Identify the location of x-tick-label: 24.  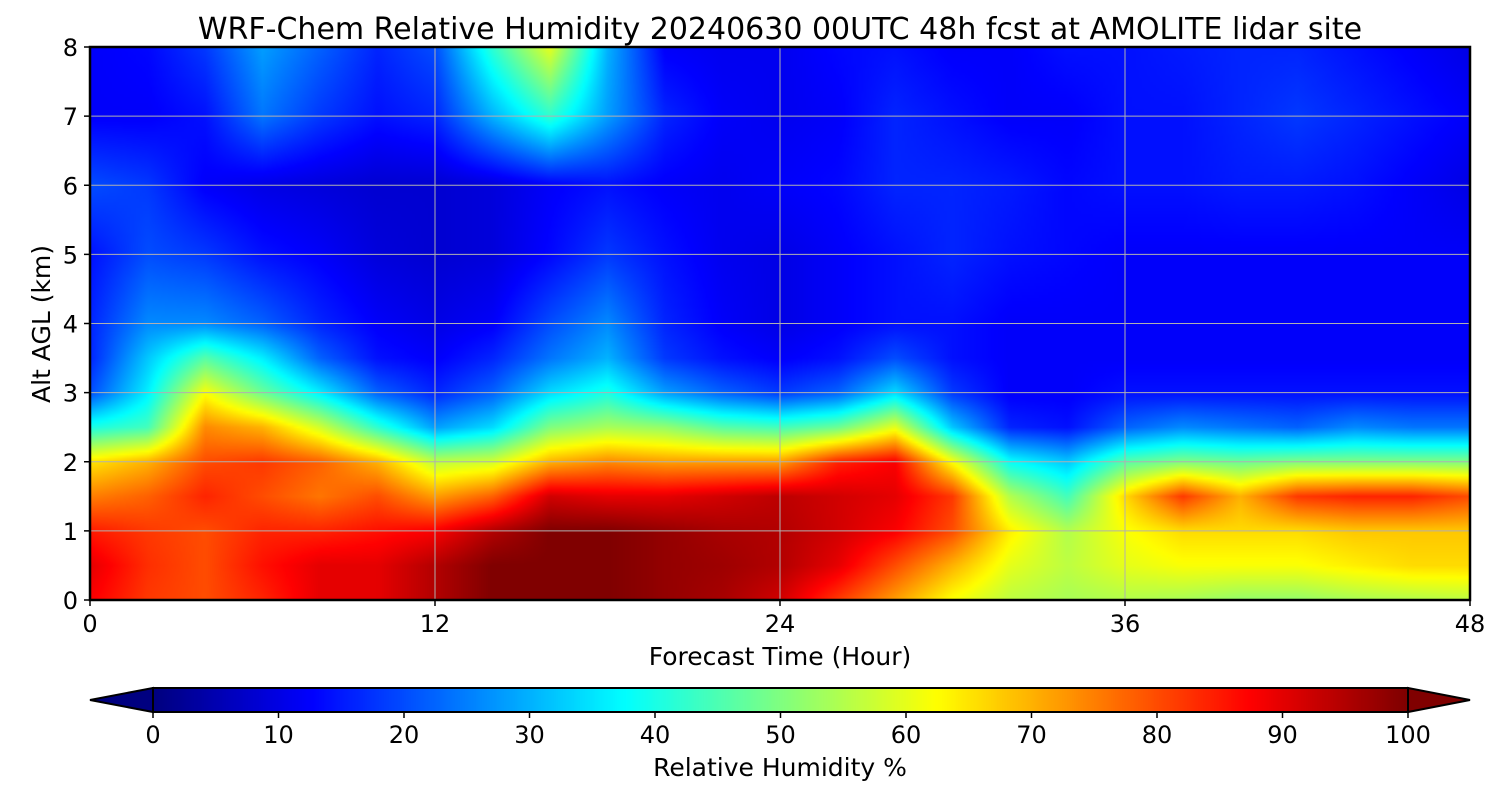
(780, 624).